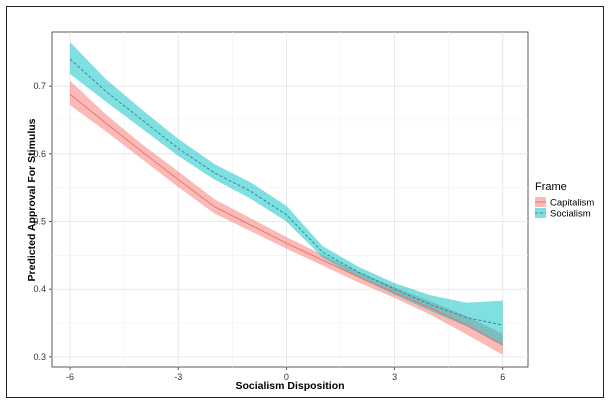 The height and width of the screenshot is (404, 611). I want to click on x-axis: -6 -3 0 3 6, so click(285, 374).